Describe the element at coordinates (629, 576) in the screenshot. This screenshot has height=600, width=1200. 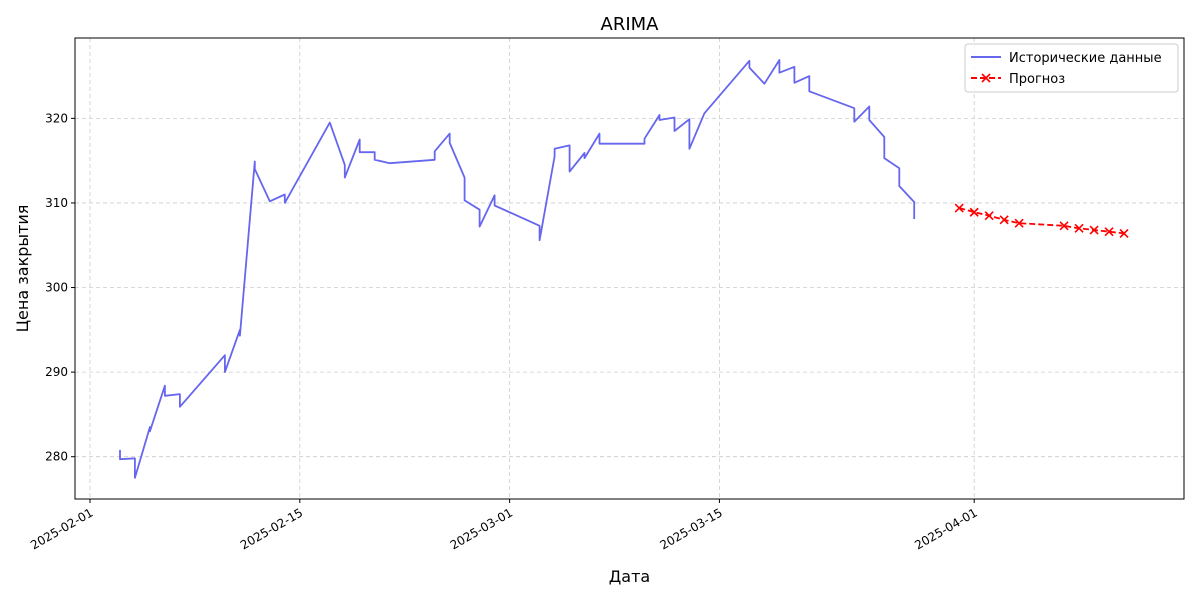
I see `x-axis-title: Дата` at that location.